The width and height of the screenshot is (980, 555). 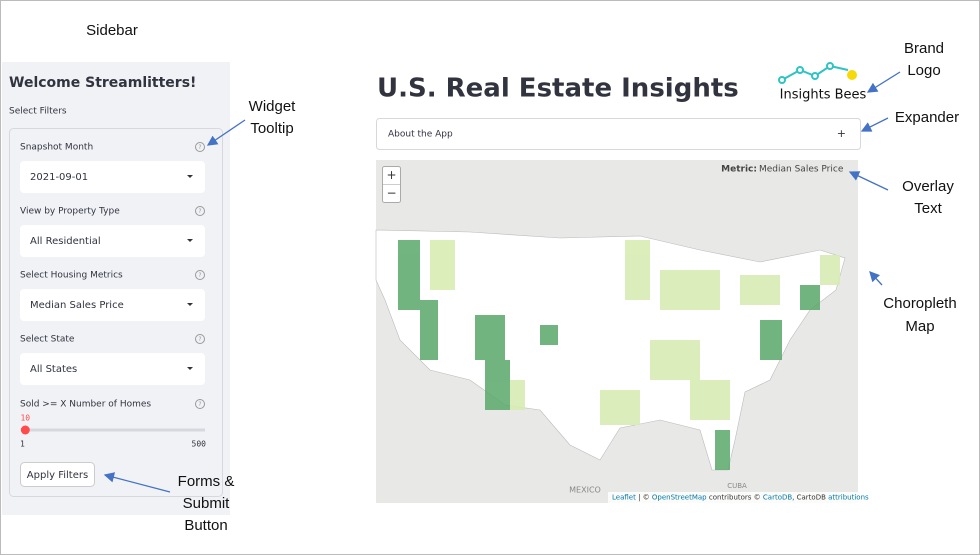 What do you see at coordinates (928, 186) in the screenshot?
I see `annotation: Overlay` at bounding box center [928, 186].